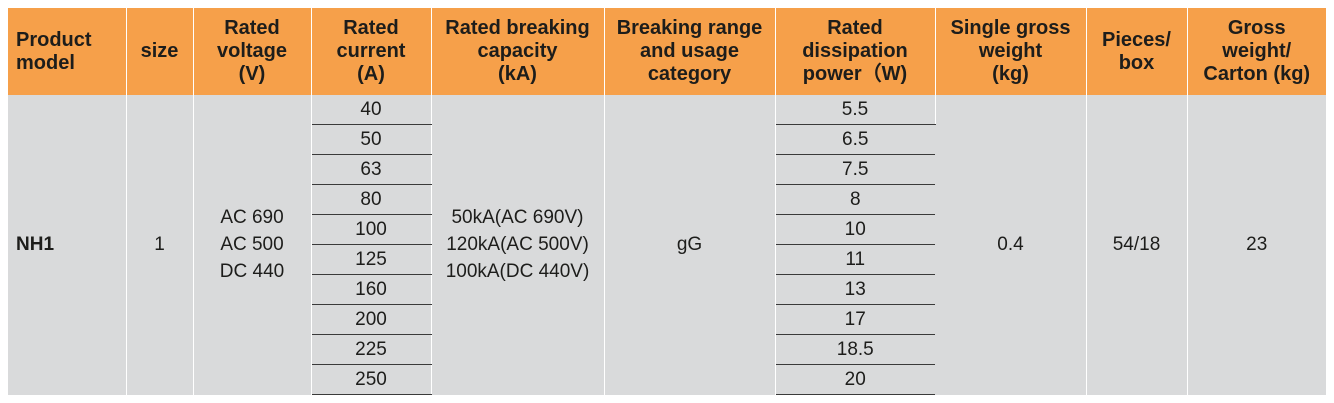 Image resolution: width=1334 pixels, height=403 pixels. Describe the element at coordinates (67, 51) in the screenshot. I see `header-product-model: Product model` at that location.